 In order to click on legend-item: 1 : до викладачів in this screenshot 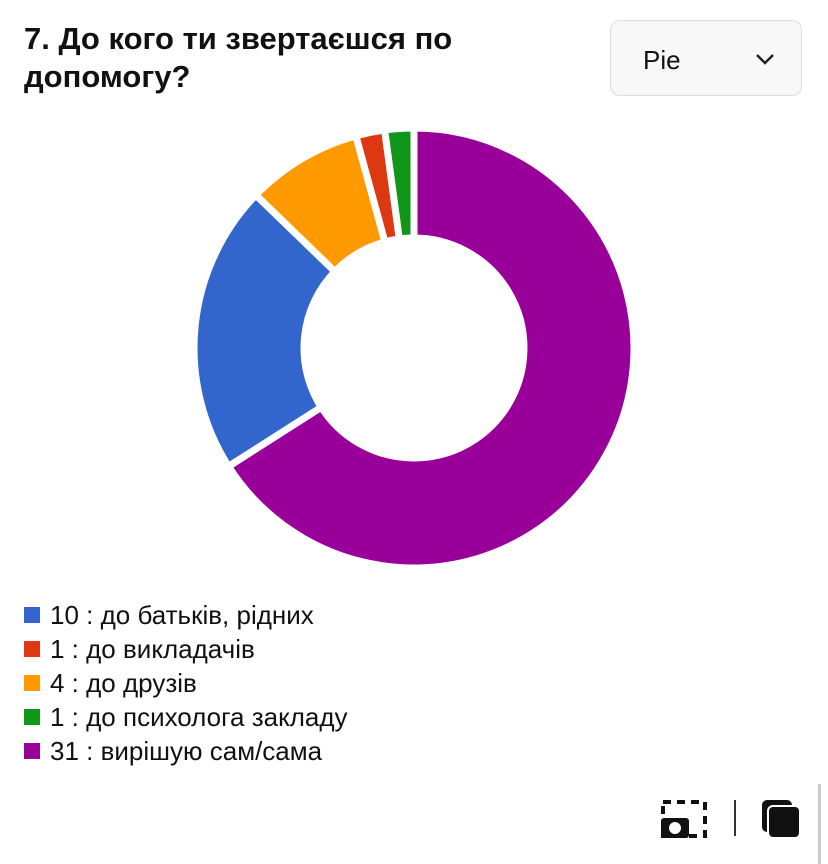, I will do `click(186, 649)`.